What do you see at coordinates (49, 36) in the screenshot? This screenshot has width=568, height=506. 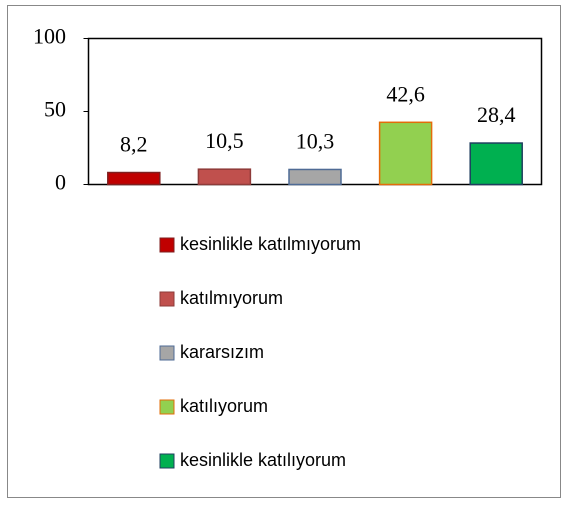 I see `y-tick-label: 100` at bounding box center [49, 36].